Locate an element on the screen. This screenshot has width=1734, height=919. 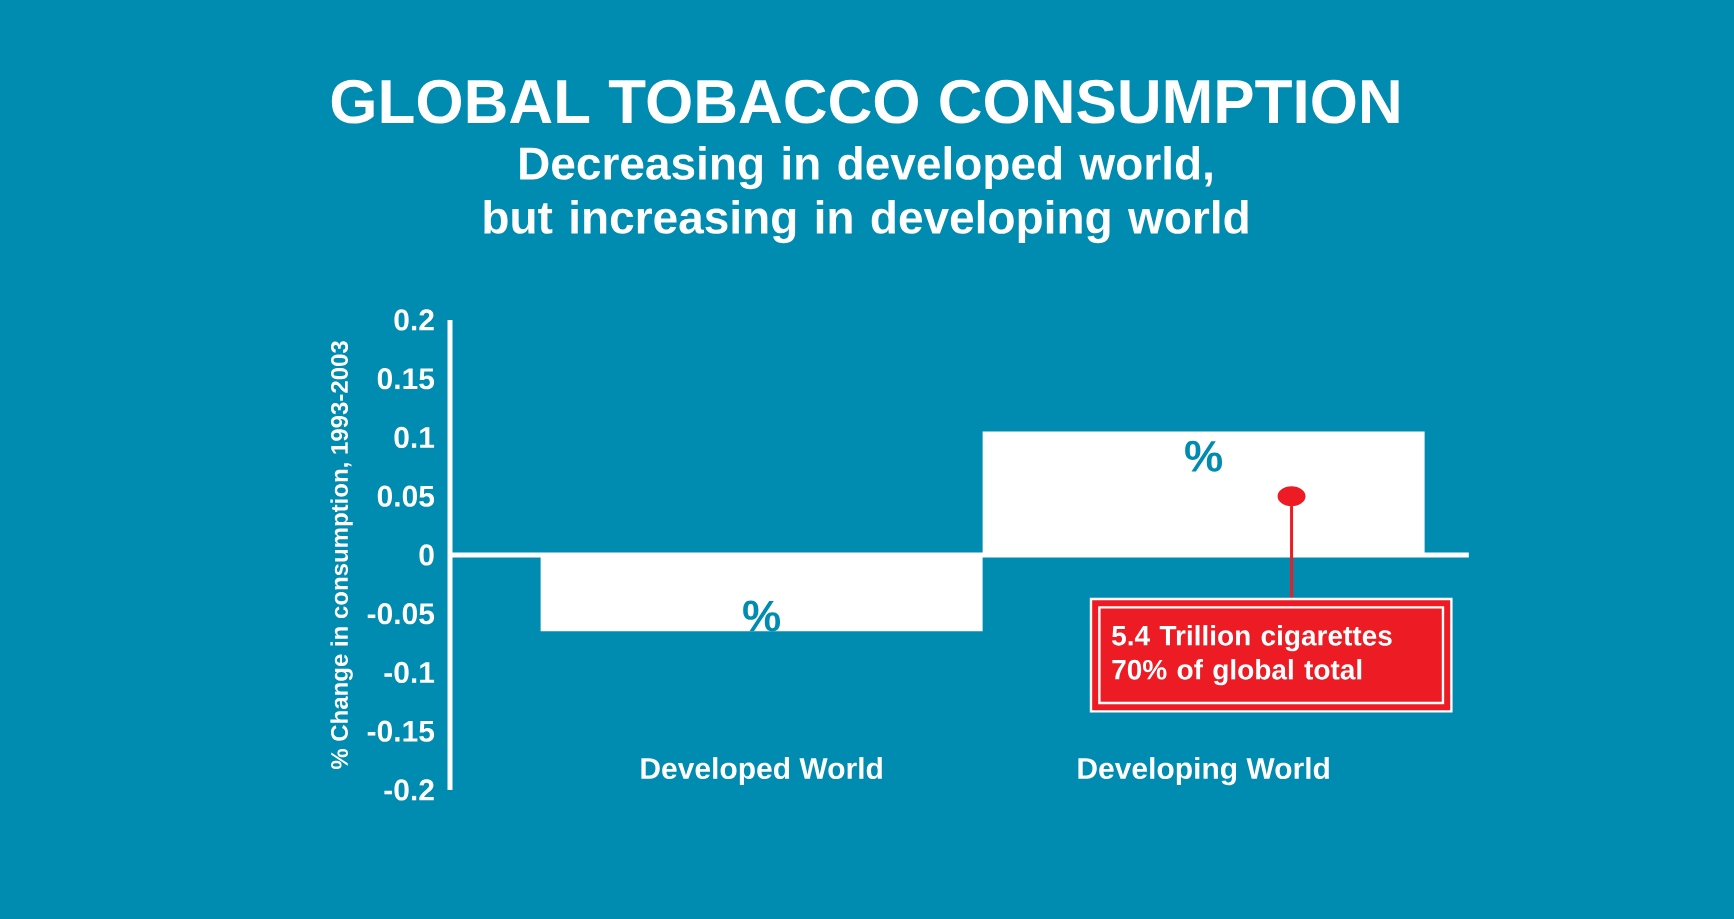
y-tick-label: 0 is located at coordinates (426, 555).